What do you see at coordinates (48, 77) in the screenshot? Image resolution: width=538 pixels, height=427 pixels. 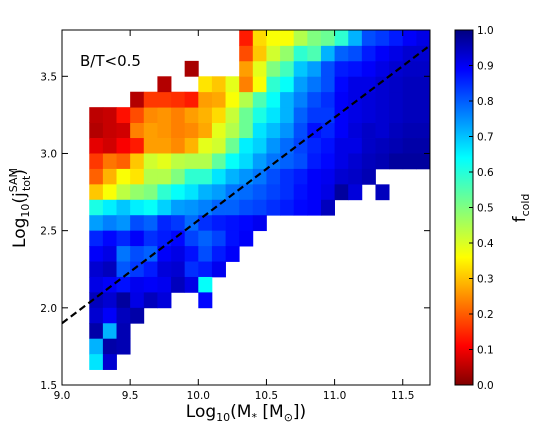 I see `y-tick-label: 3.5` at bounding box center [48, 77].